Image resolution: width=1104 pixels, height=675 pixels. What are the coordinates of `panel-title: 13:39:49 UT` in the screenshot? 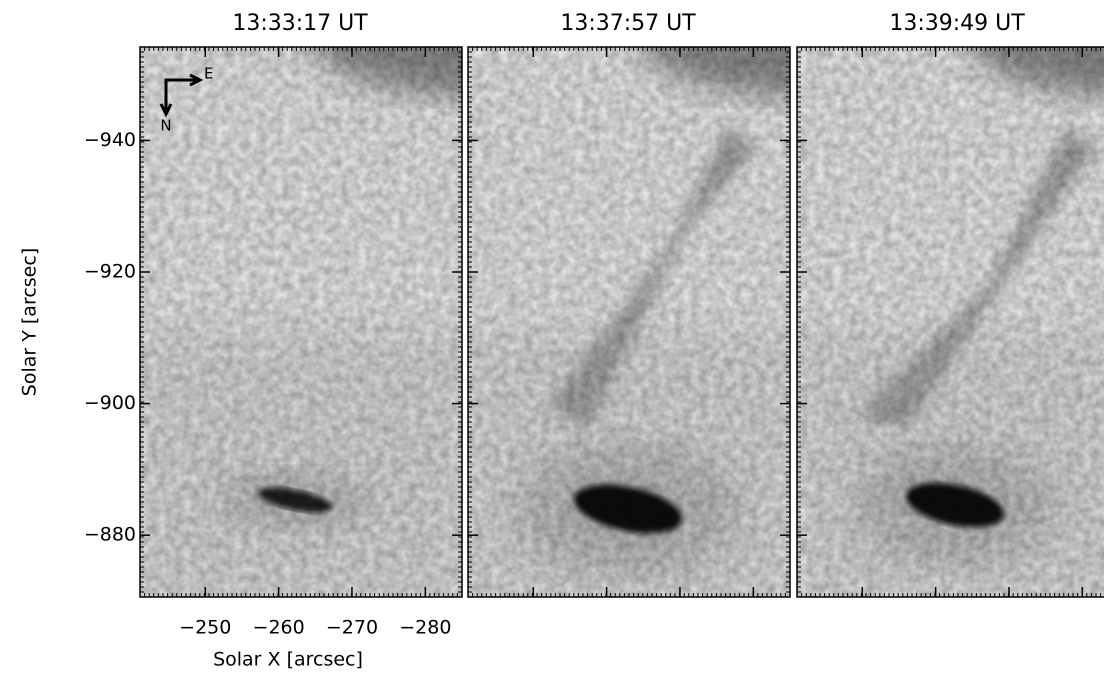 It's located at (957, 23).